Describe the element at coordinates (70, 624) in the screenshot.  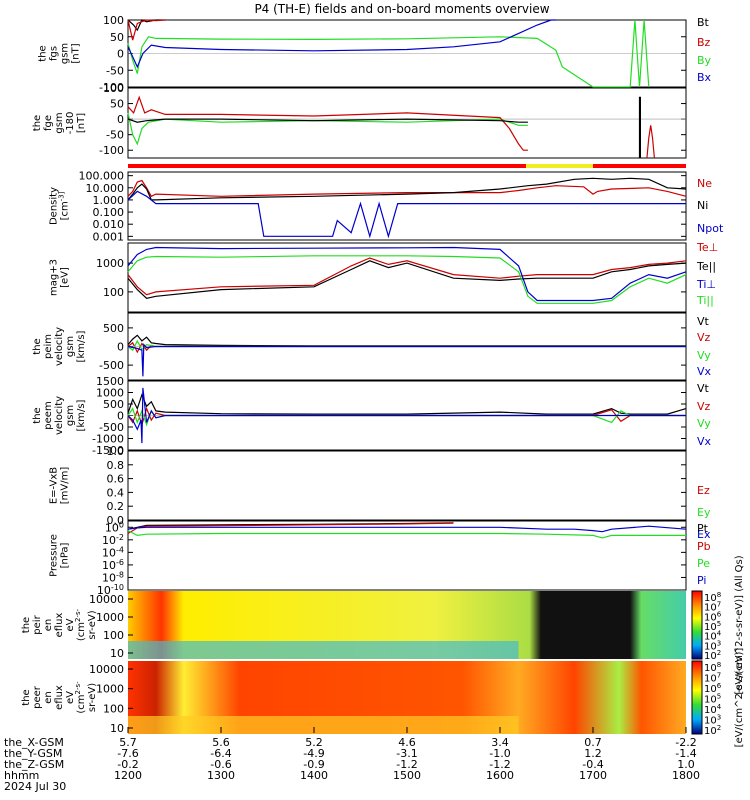
I see `y-axis-label: eV` at that location.